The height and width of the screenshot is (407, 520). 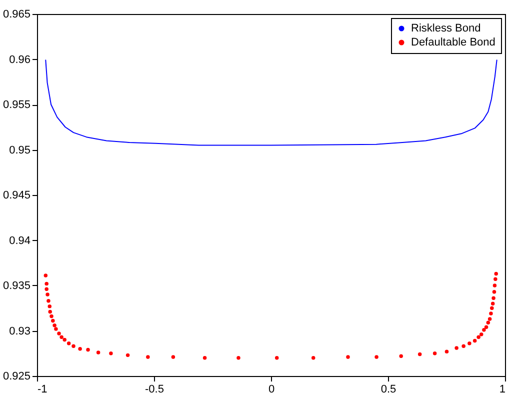 What do you see at coordinates (43, 390) in the screenshot?
I see `x-tick-label: -1` at bounding box center [43, 390].